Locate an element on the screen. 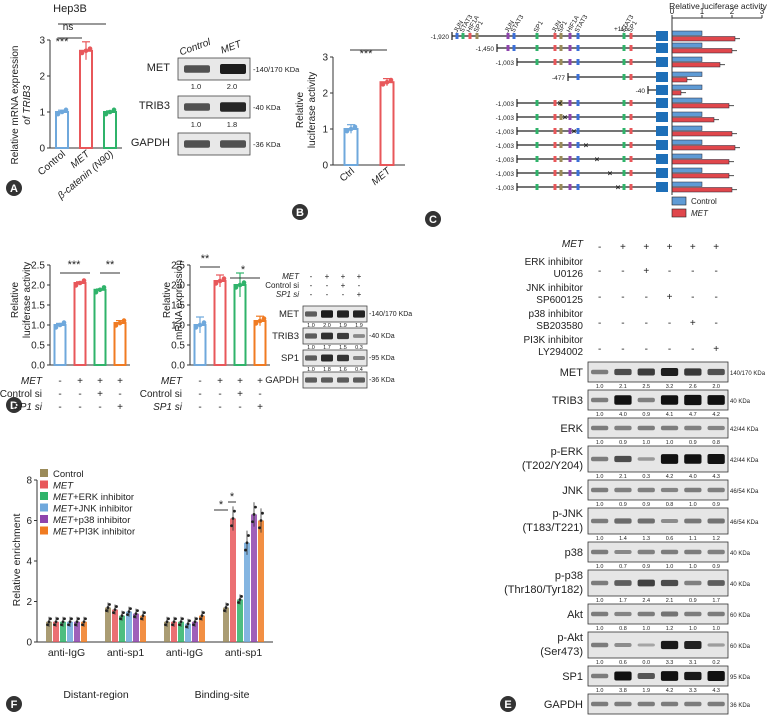  panel-e-blot-quant: 0.6 is located at coordinates (623, 663).